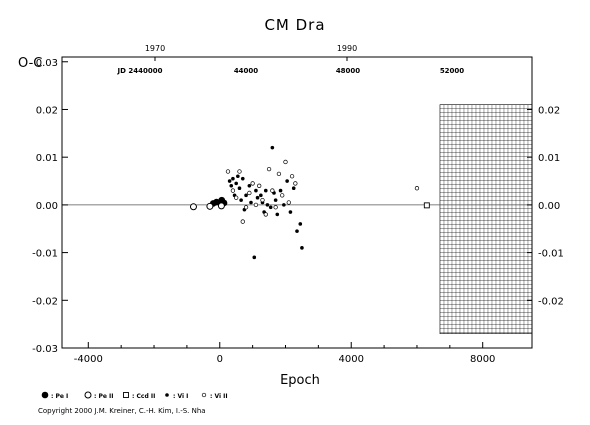 This screenshot has width=590, height=425. Describe the element at coordinates (45, 254) in the screenshot. I see `y-tick-label-left: -0.01` at that location.